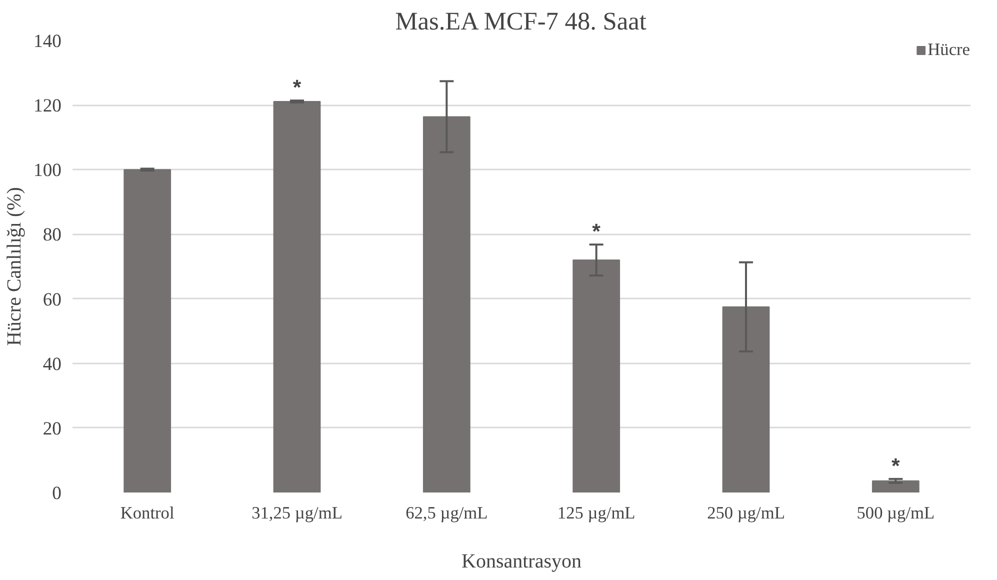  What do you see at coordinates (520, 22) in the screenshot?
I see `chart-title: Mas.EA MCF-7 48. Saat` at bounding box center [520, 22].